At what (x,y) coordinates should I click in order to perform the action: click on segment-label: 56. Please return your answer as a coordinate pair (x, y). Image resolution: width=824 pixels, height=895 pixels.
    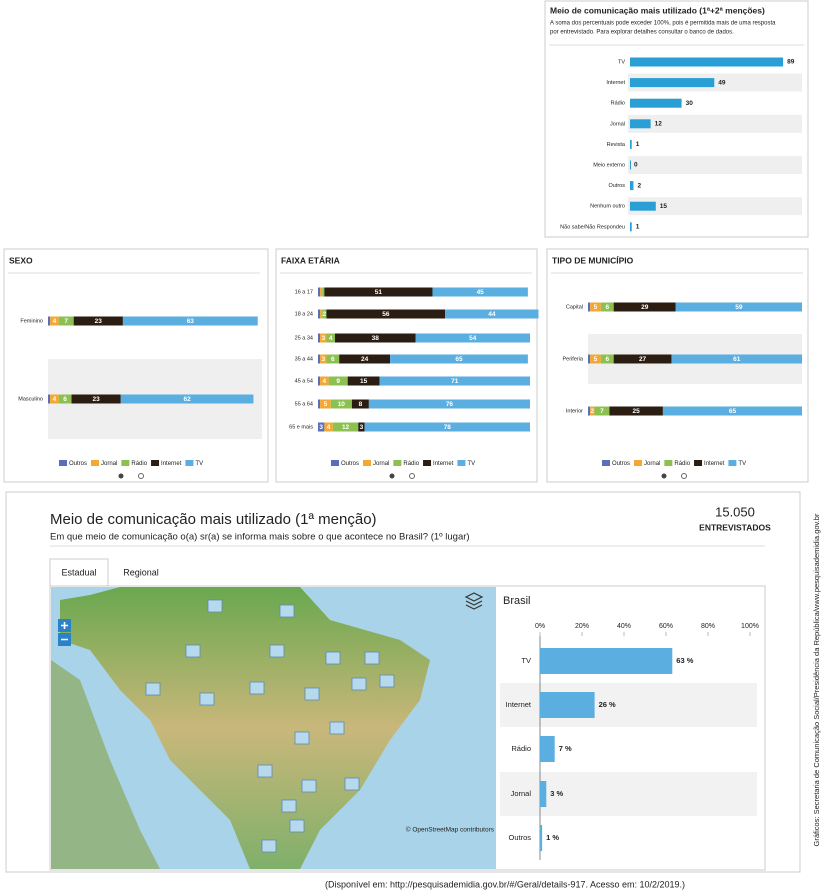
    Looking at the image, I should click on (386, 314).